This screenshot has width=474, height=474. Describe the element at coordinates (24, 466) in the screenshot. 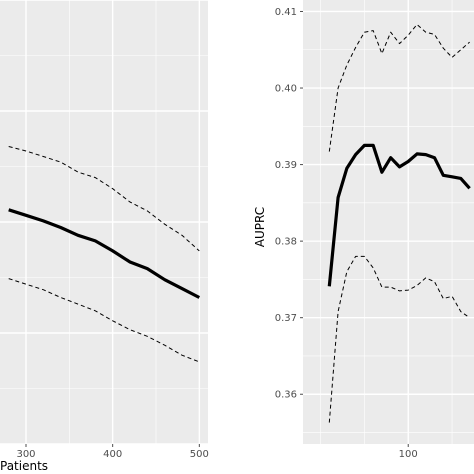

I see `x-axis-title: Patients` at that location.